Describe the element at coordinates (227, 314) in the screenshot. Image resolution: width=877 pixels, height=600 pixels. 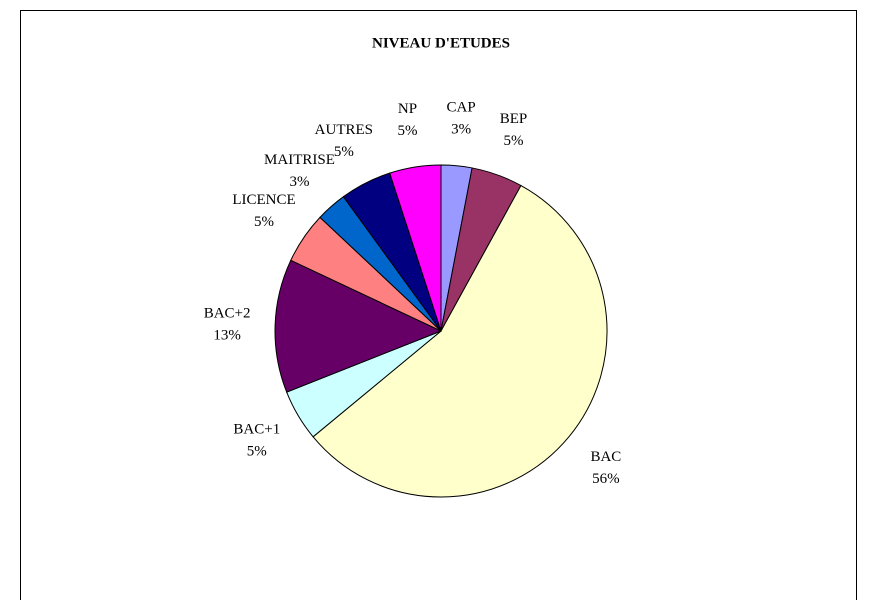
I see `slice-label: BAC+2` at that location.